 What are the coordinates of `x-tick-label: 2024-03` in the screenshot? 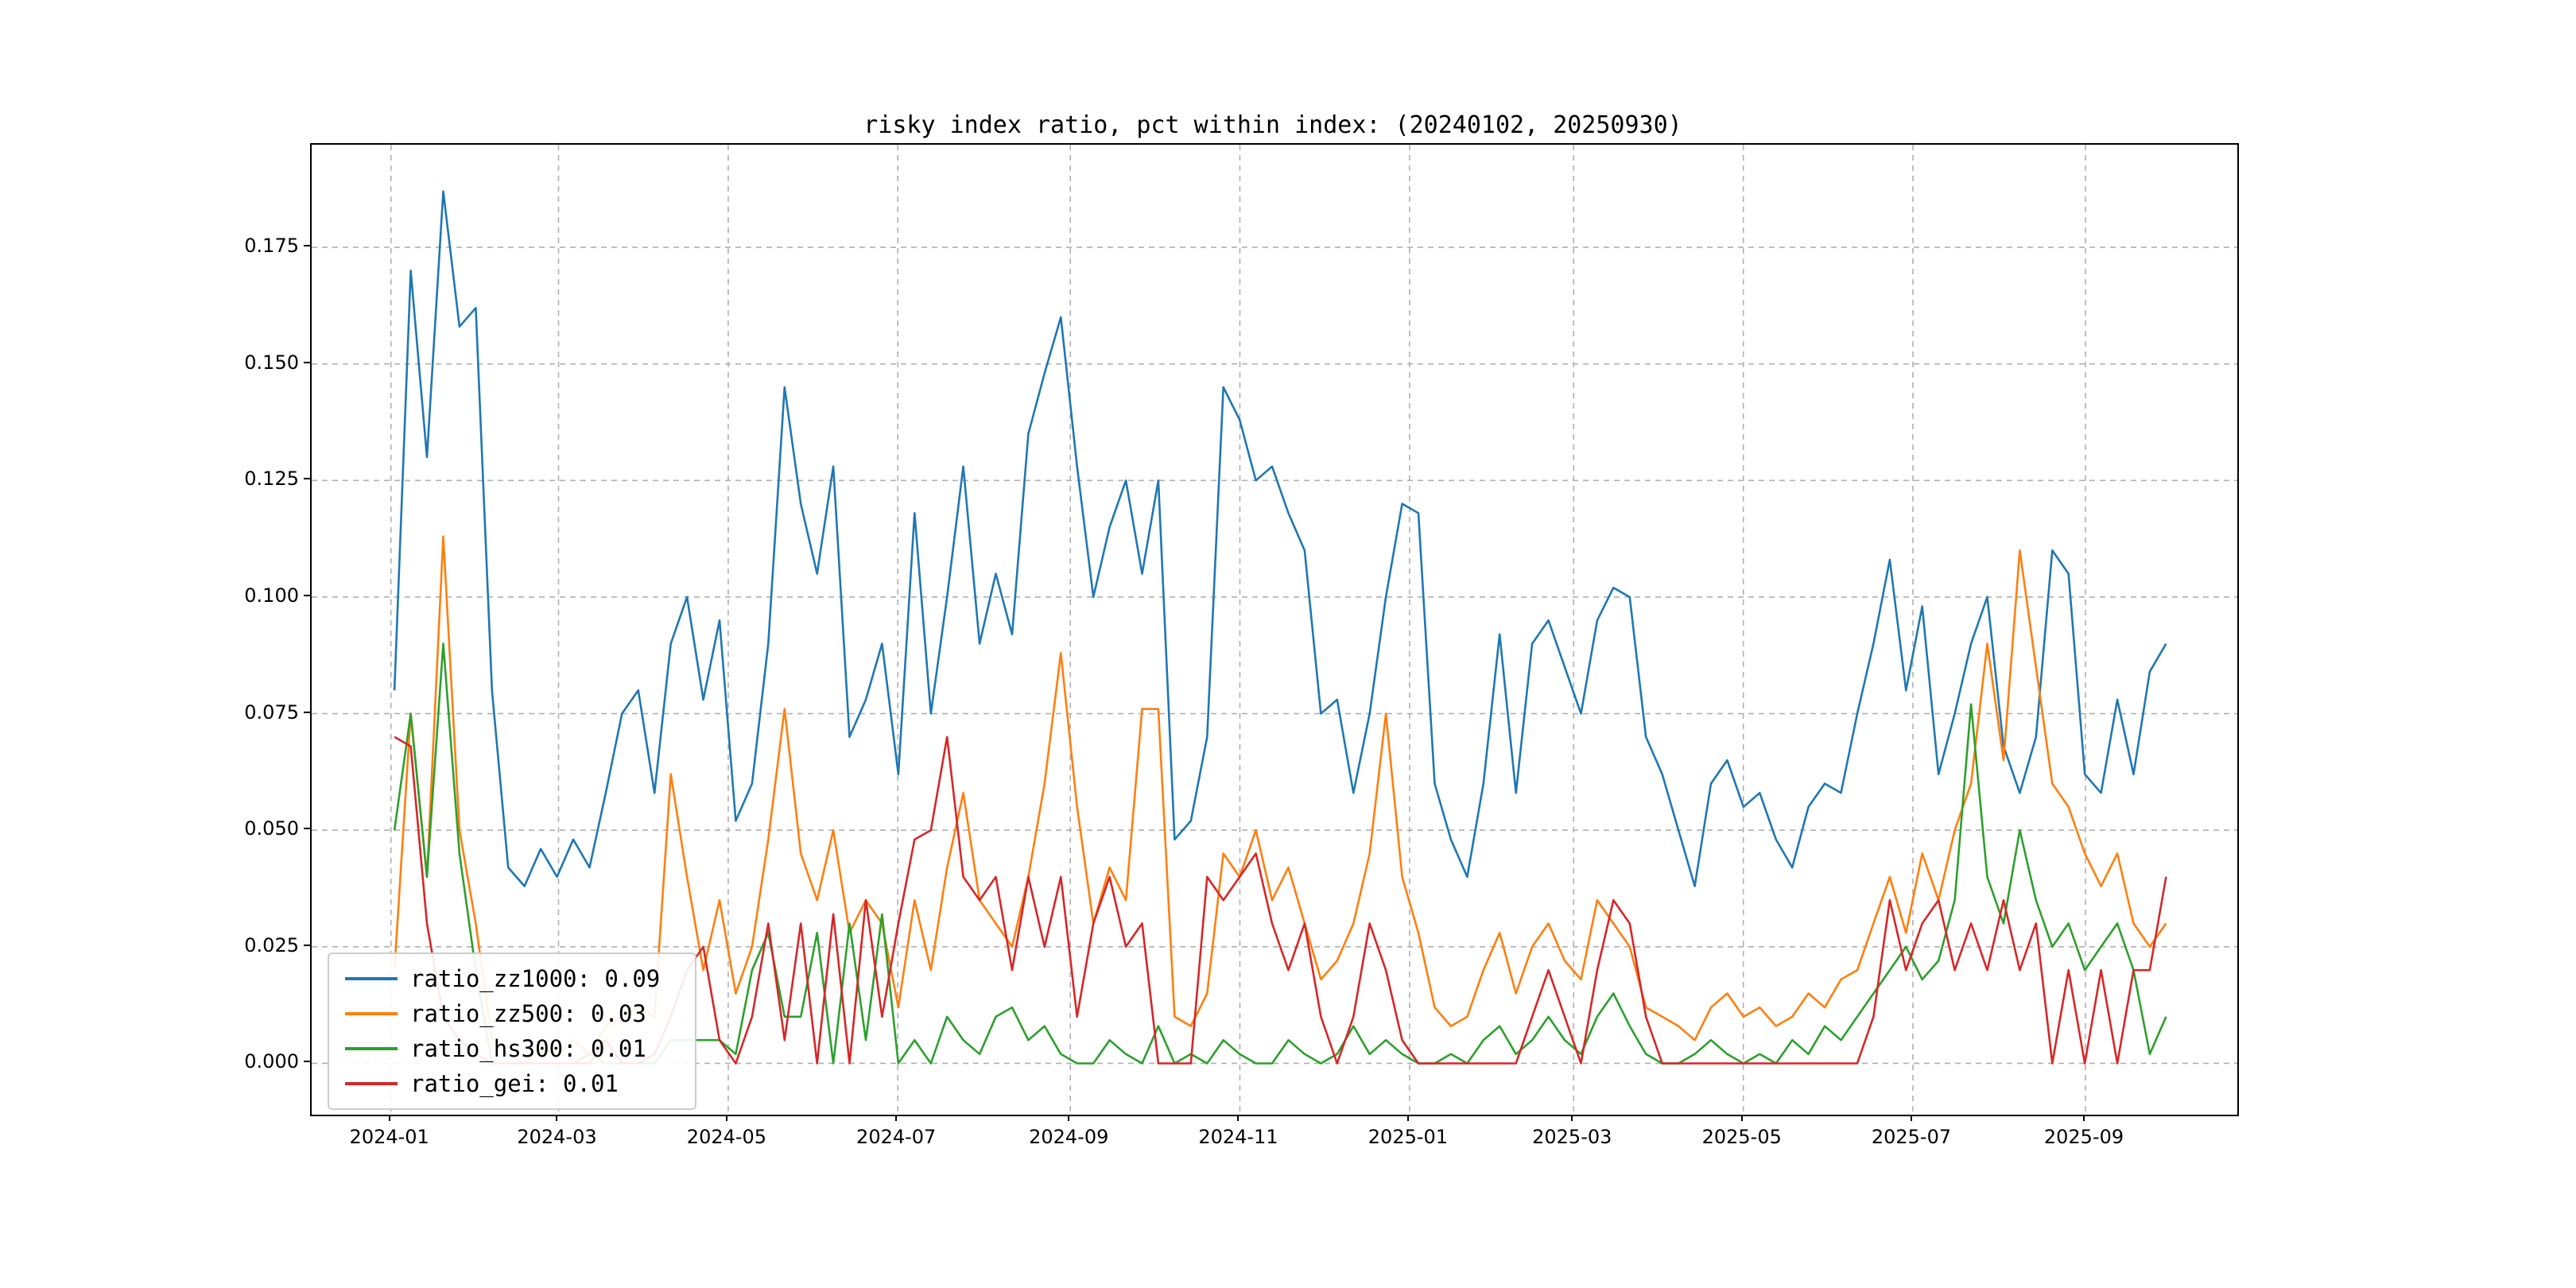 It's located at (557, 1137).